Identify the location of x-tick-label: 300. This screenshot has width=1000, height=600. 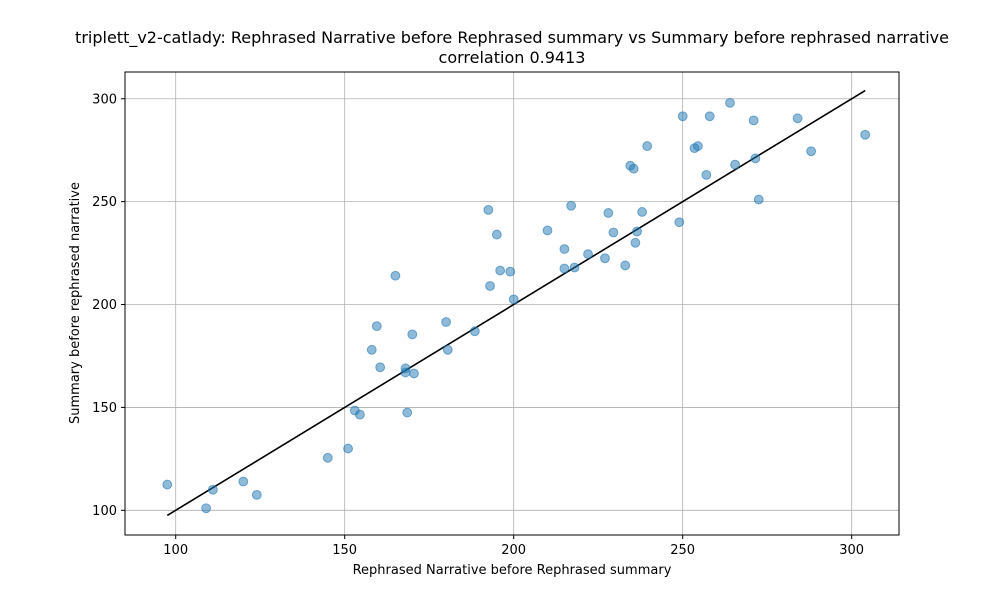
(851, 550).